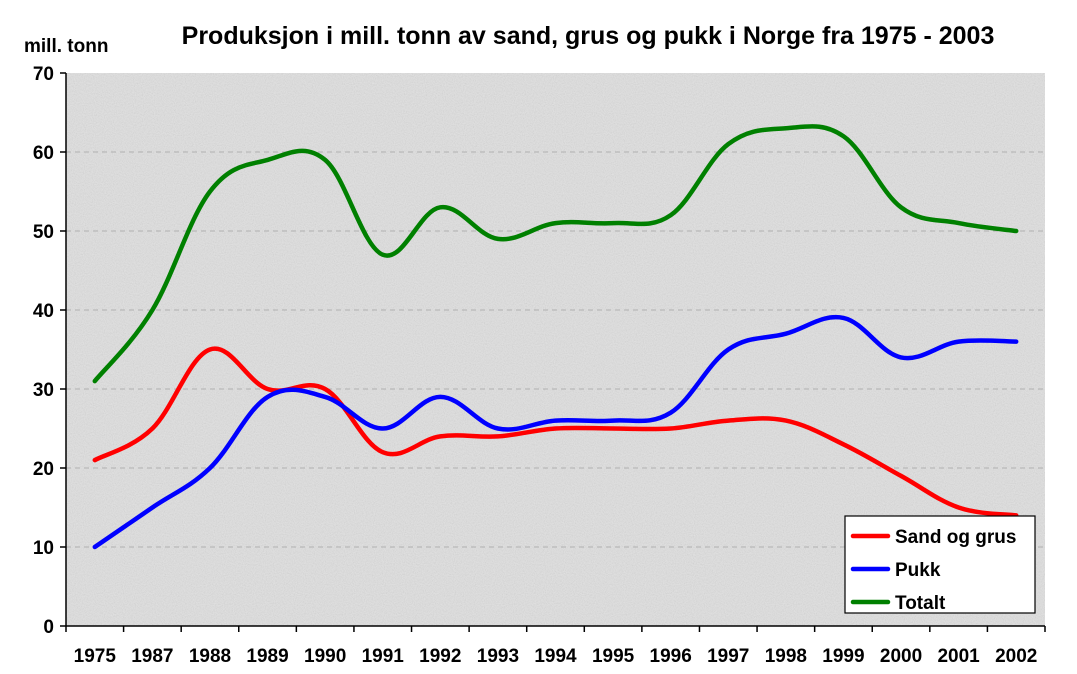 The image size is (1077, 674). What do you see at coordinates (210, 656) in the screenshot?
I see `x-tick-label: 1988` at bounding box center [210, 656].